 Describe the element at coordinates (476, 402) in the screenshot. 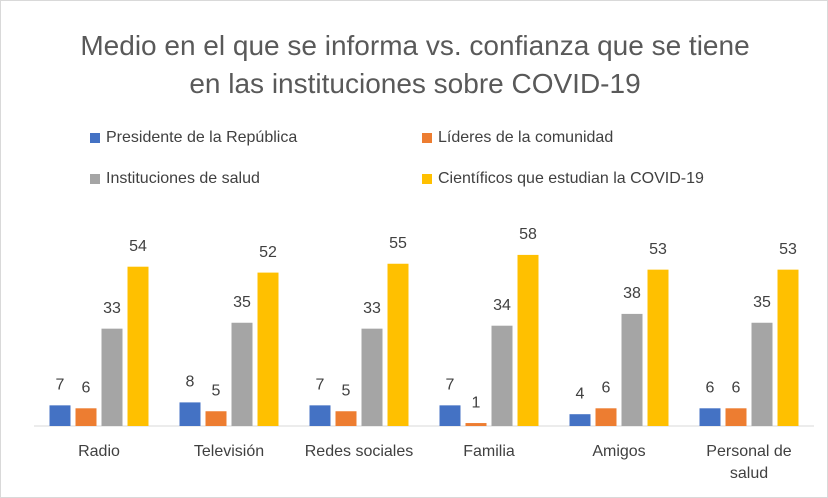

I see `data-label: 1` at that location.